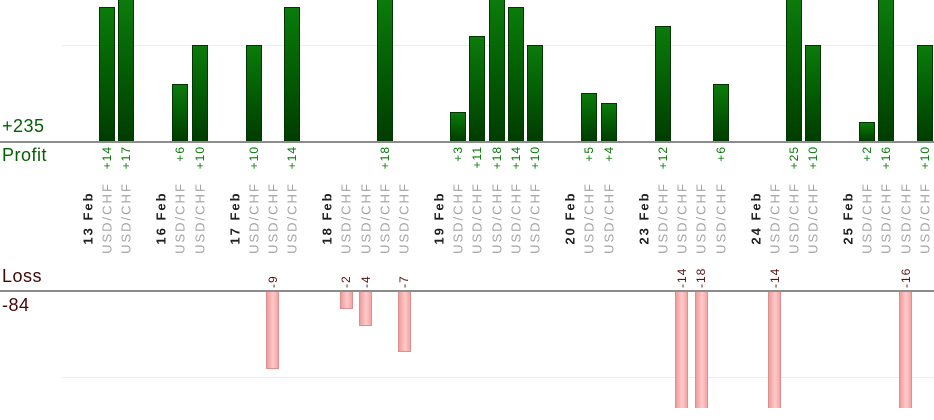 This screenshot has height=420, width=934. Describe the element at coordinates (458, 154) in the screenshot. I see `profit-value-label: +3` at that location.